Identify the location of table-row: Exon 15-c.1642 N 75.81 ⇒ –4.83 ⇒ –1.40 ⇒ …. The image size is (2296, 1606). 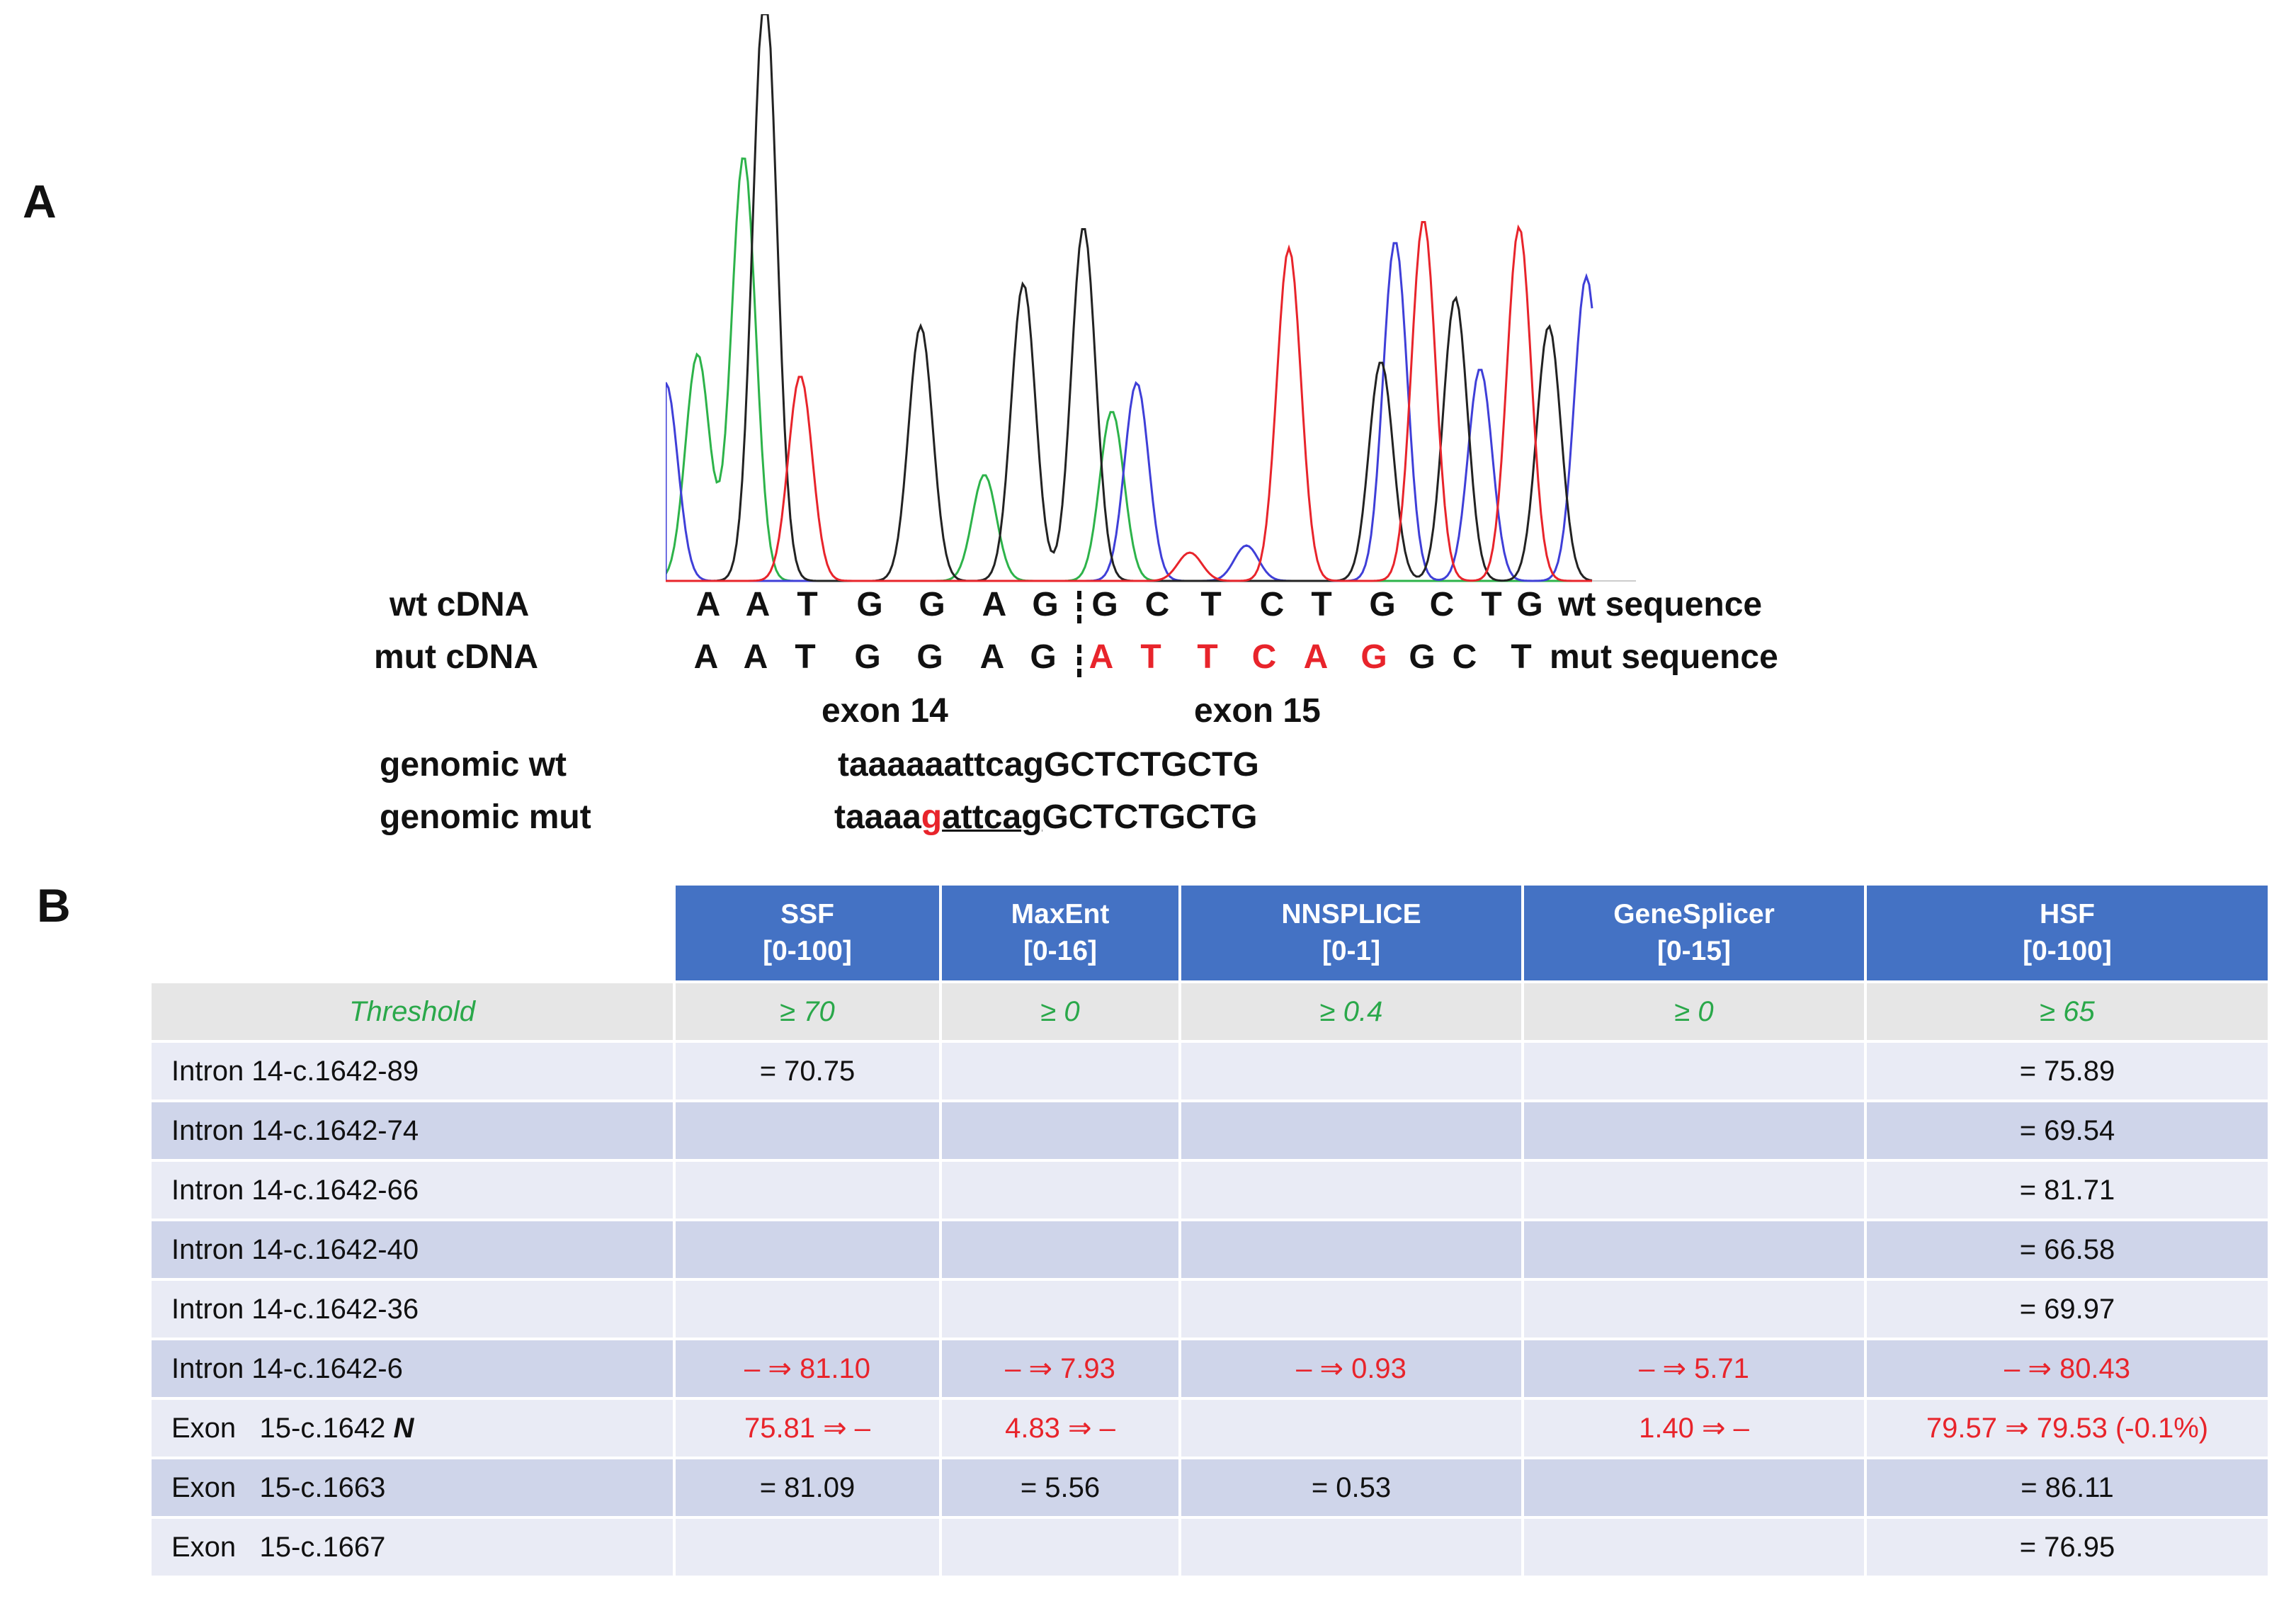
(1211, 1429).